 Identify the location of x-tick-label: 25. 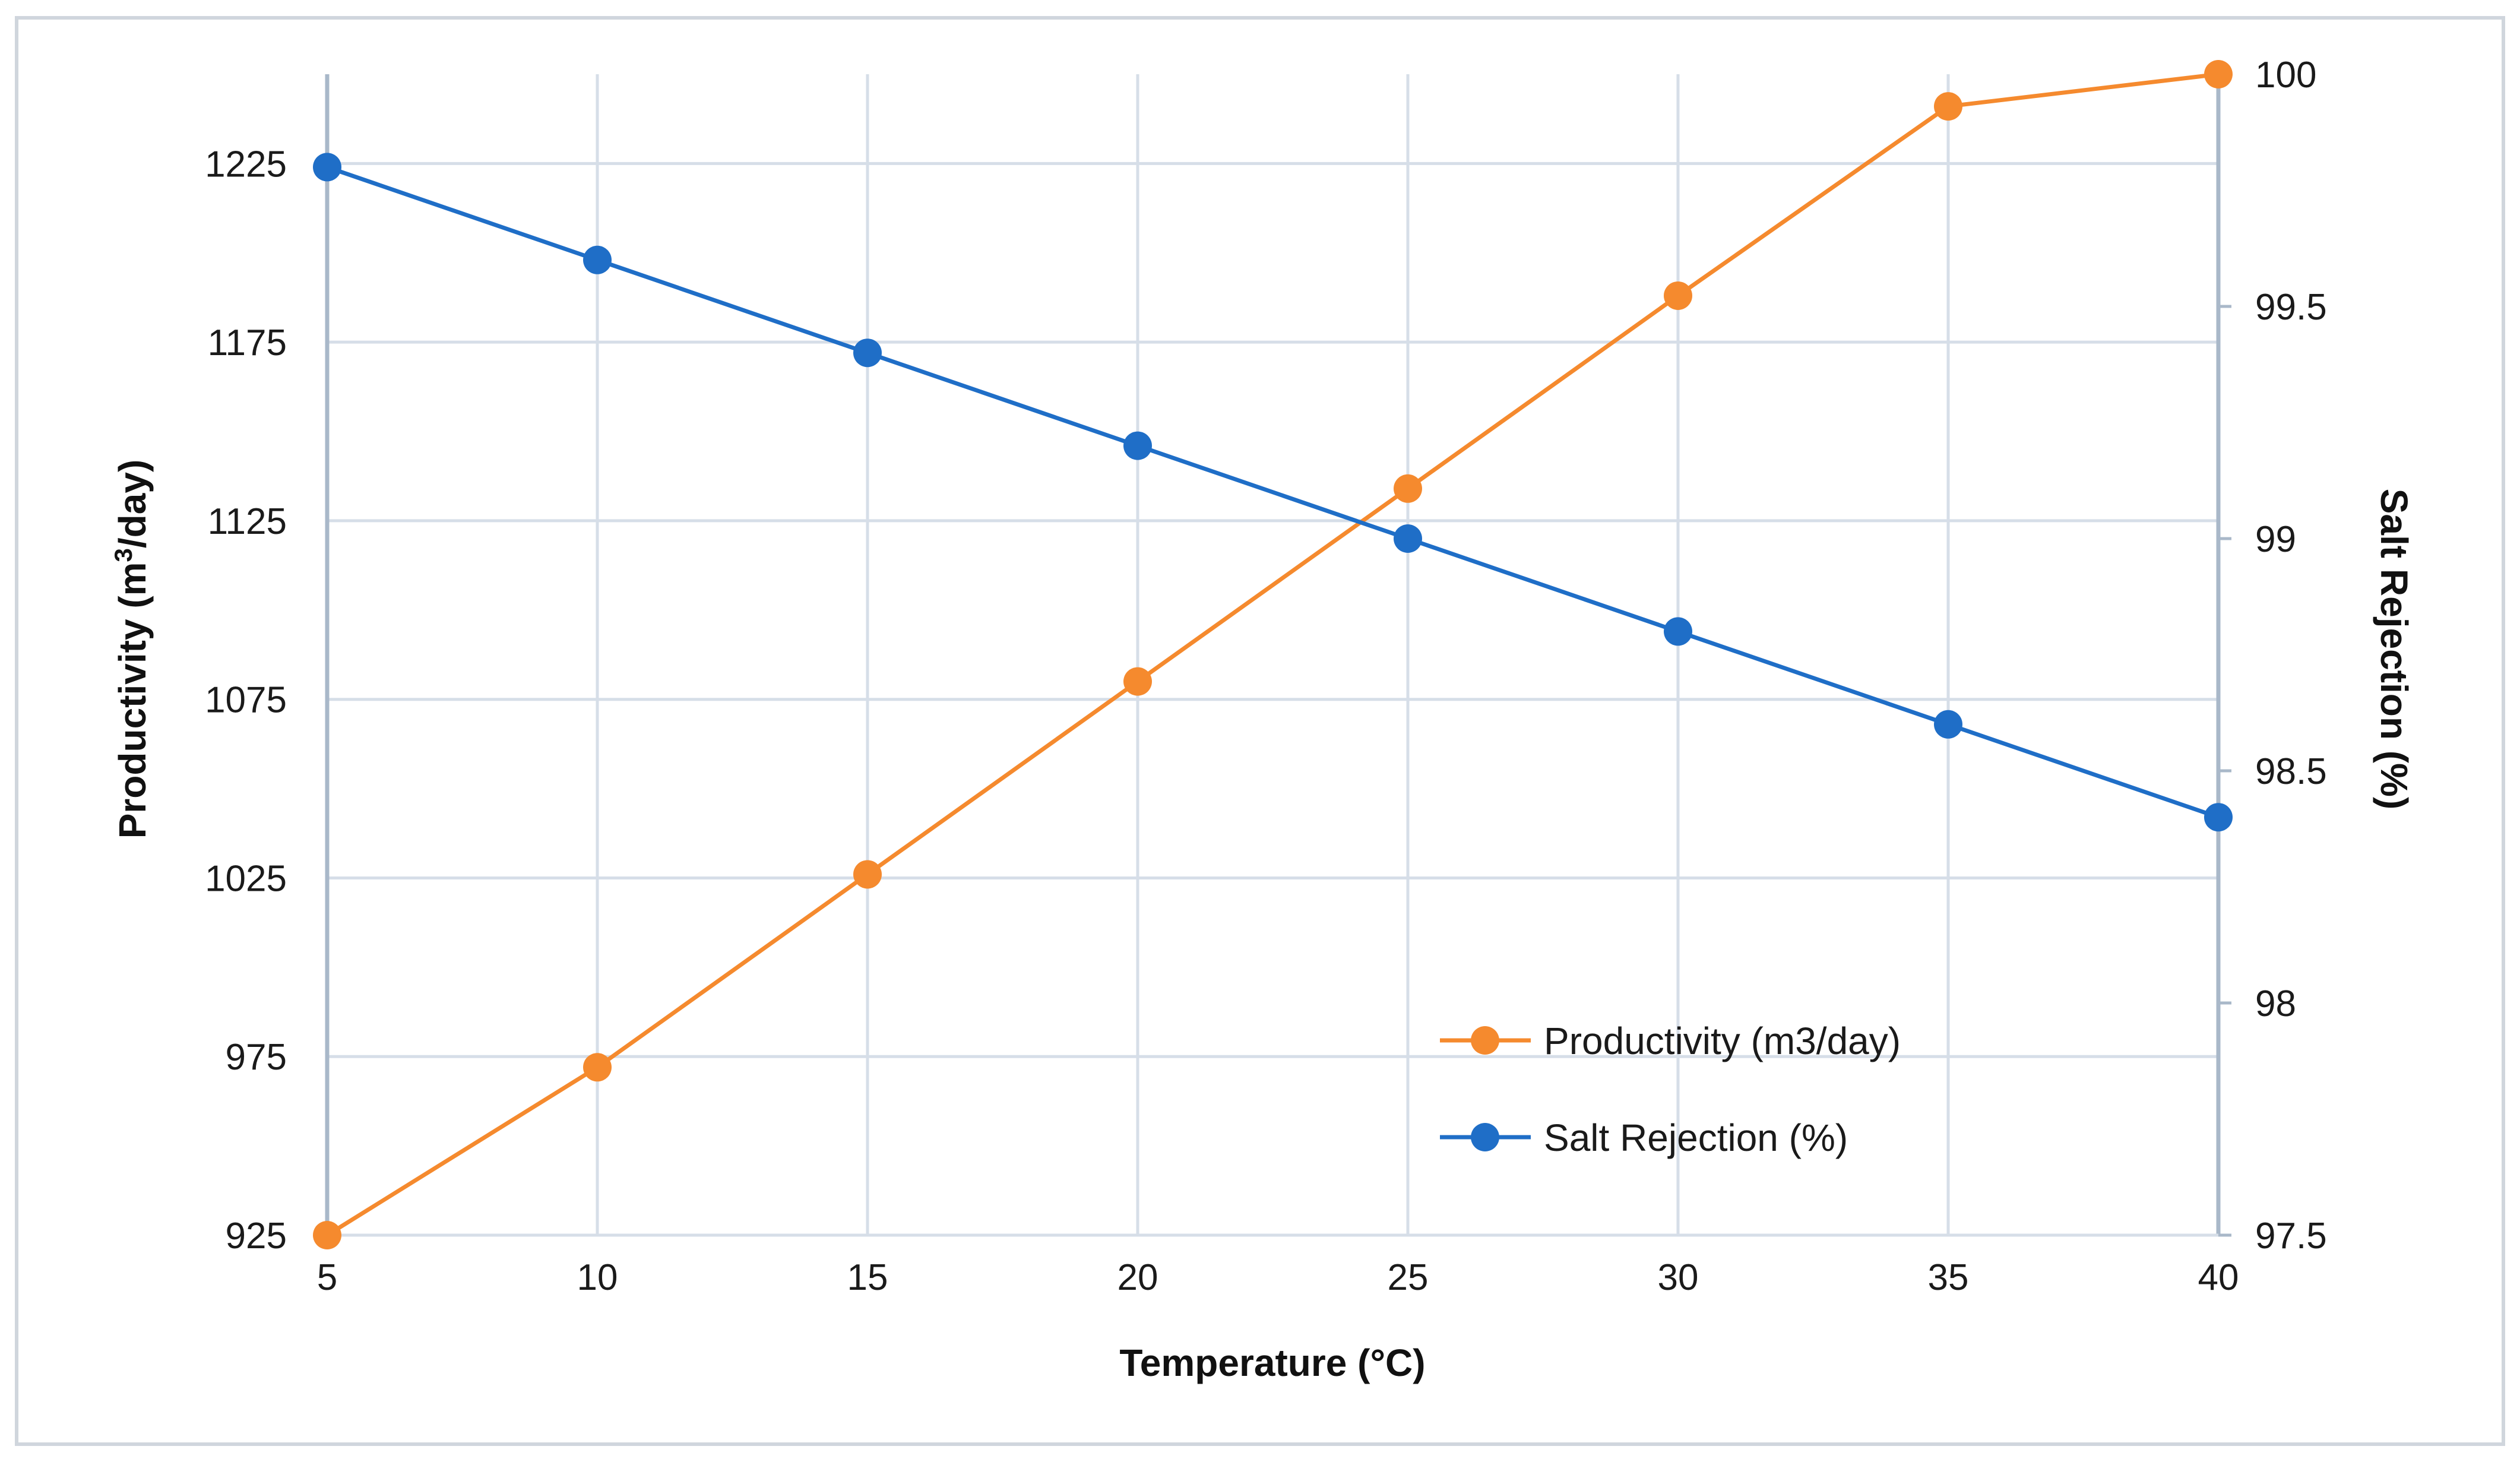
(1408, 1277).